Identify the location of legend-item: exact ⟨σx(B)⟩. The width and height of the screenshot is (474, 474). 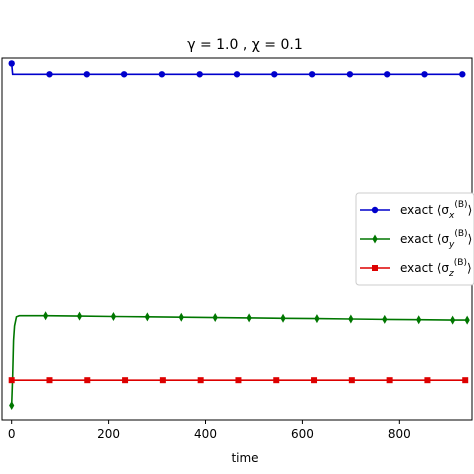
(416, 210).